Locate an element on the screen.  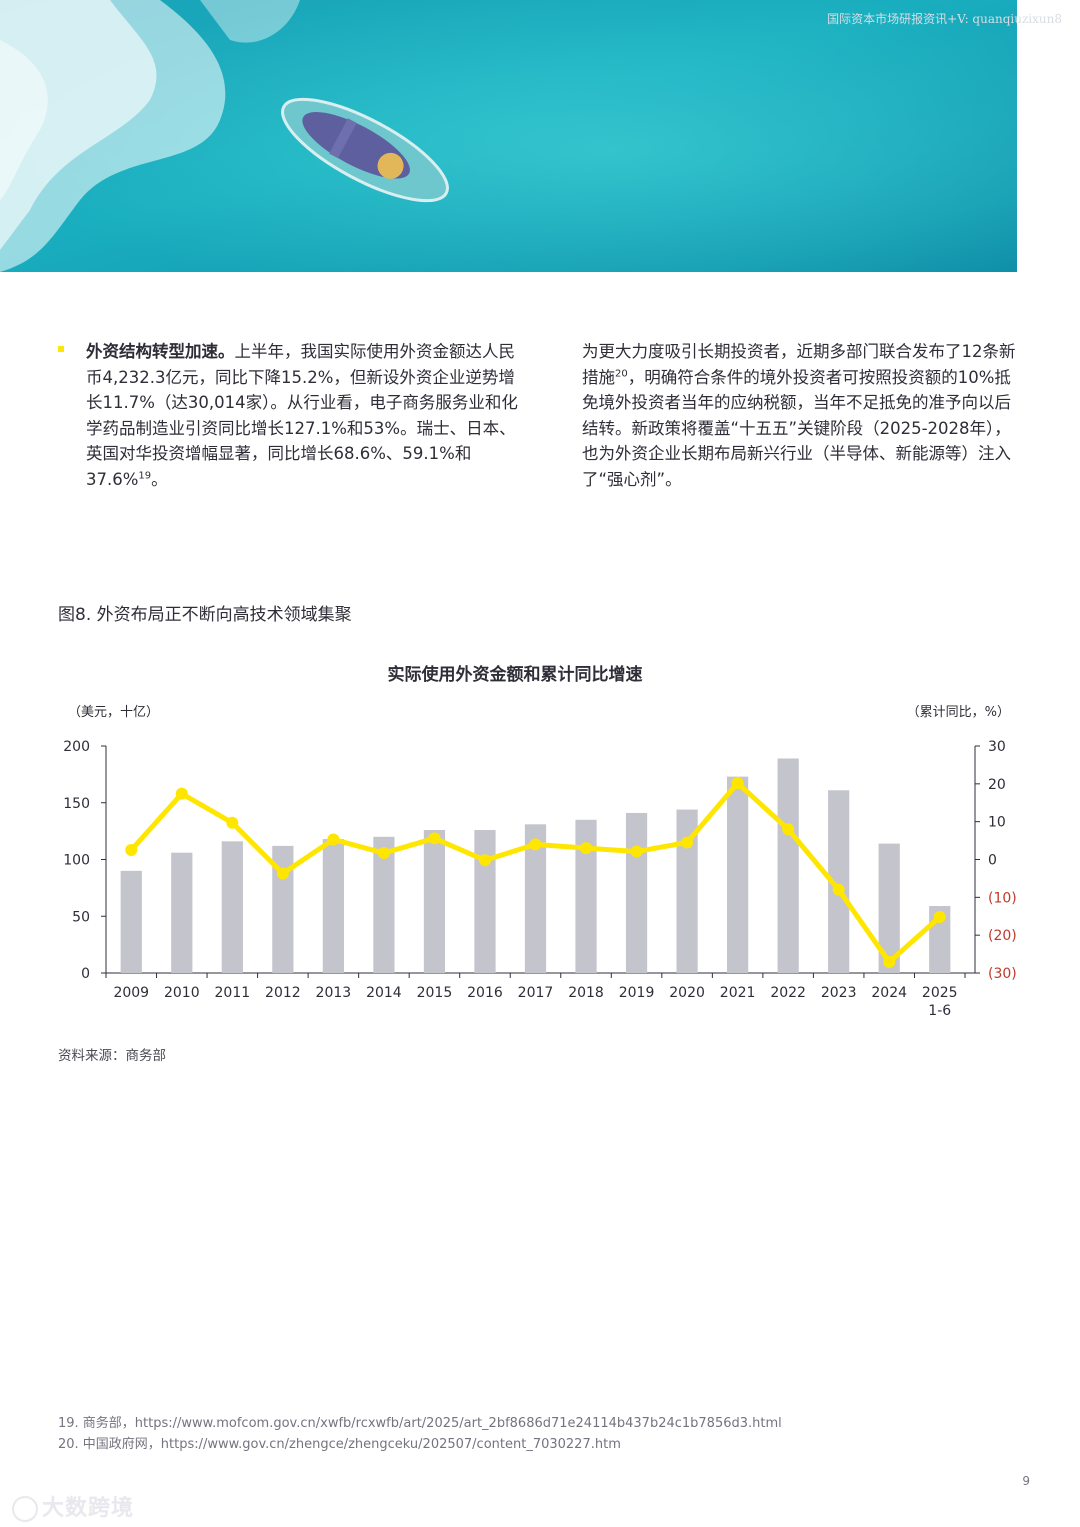
logo-watermark: 大数跨境 is located at coordinates (73, 1506).